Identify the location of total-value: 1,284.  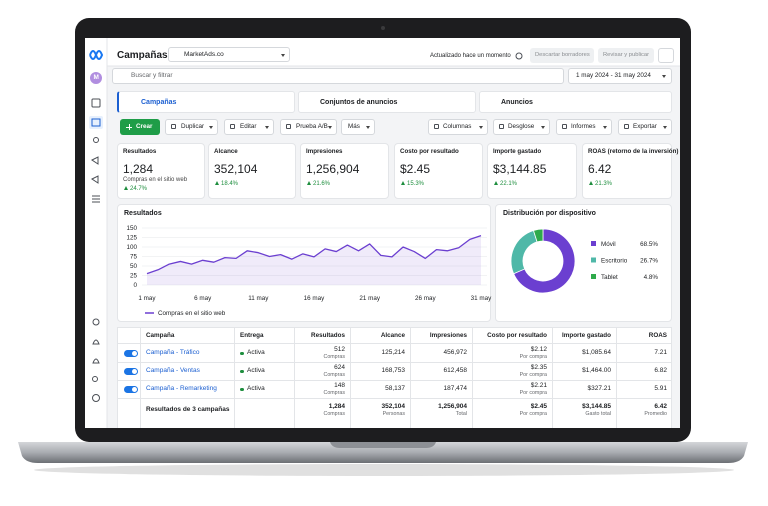
(336, 406).